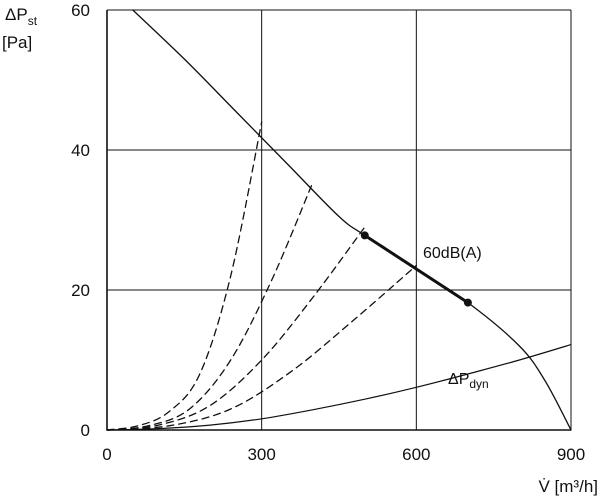 The image size is (600, 500). What do you see at coordinates (85, 430) in the screenshot?
I see `y-tick-label-0: 0` at bounding box center [85, 430].